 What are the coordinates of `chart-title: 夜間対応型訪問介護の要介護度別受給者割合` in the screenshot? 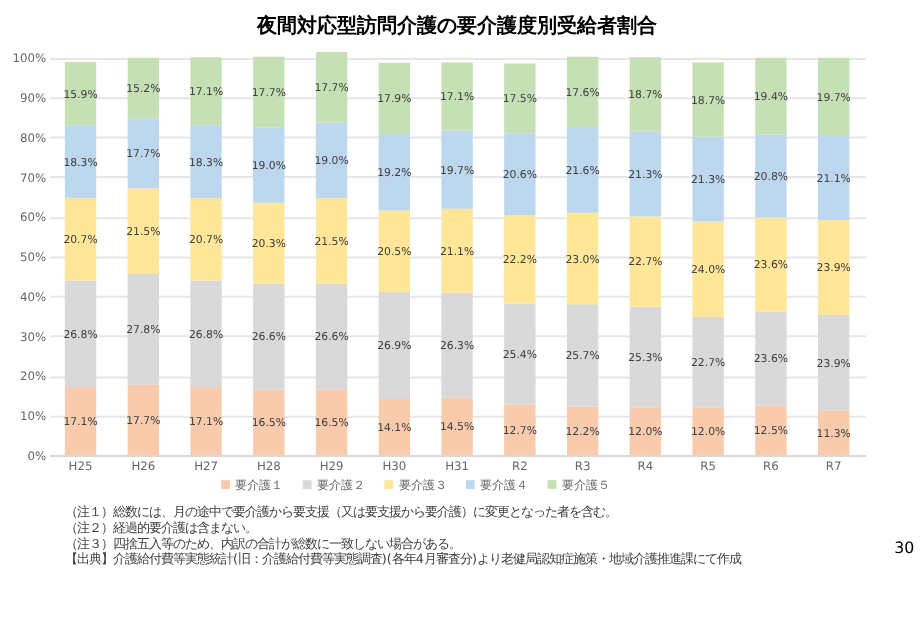 It's located at (457, 25).